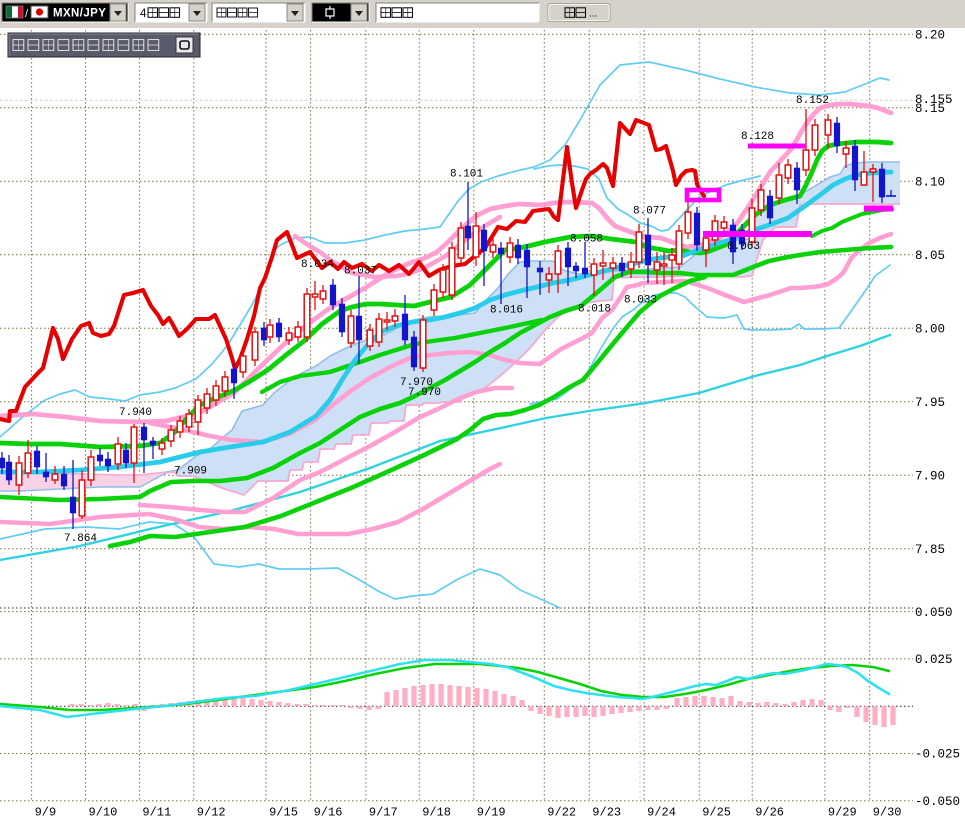 The width and height of the screenshot is (965, 821). Describe the element at coordinates (640, 301) in the screenshot. I see `svg-text: 8.033` at that location.